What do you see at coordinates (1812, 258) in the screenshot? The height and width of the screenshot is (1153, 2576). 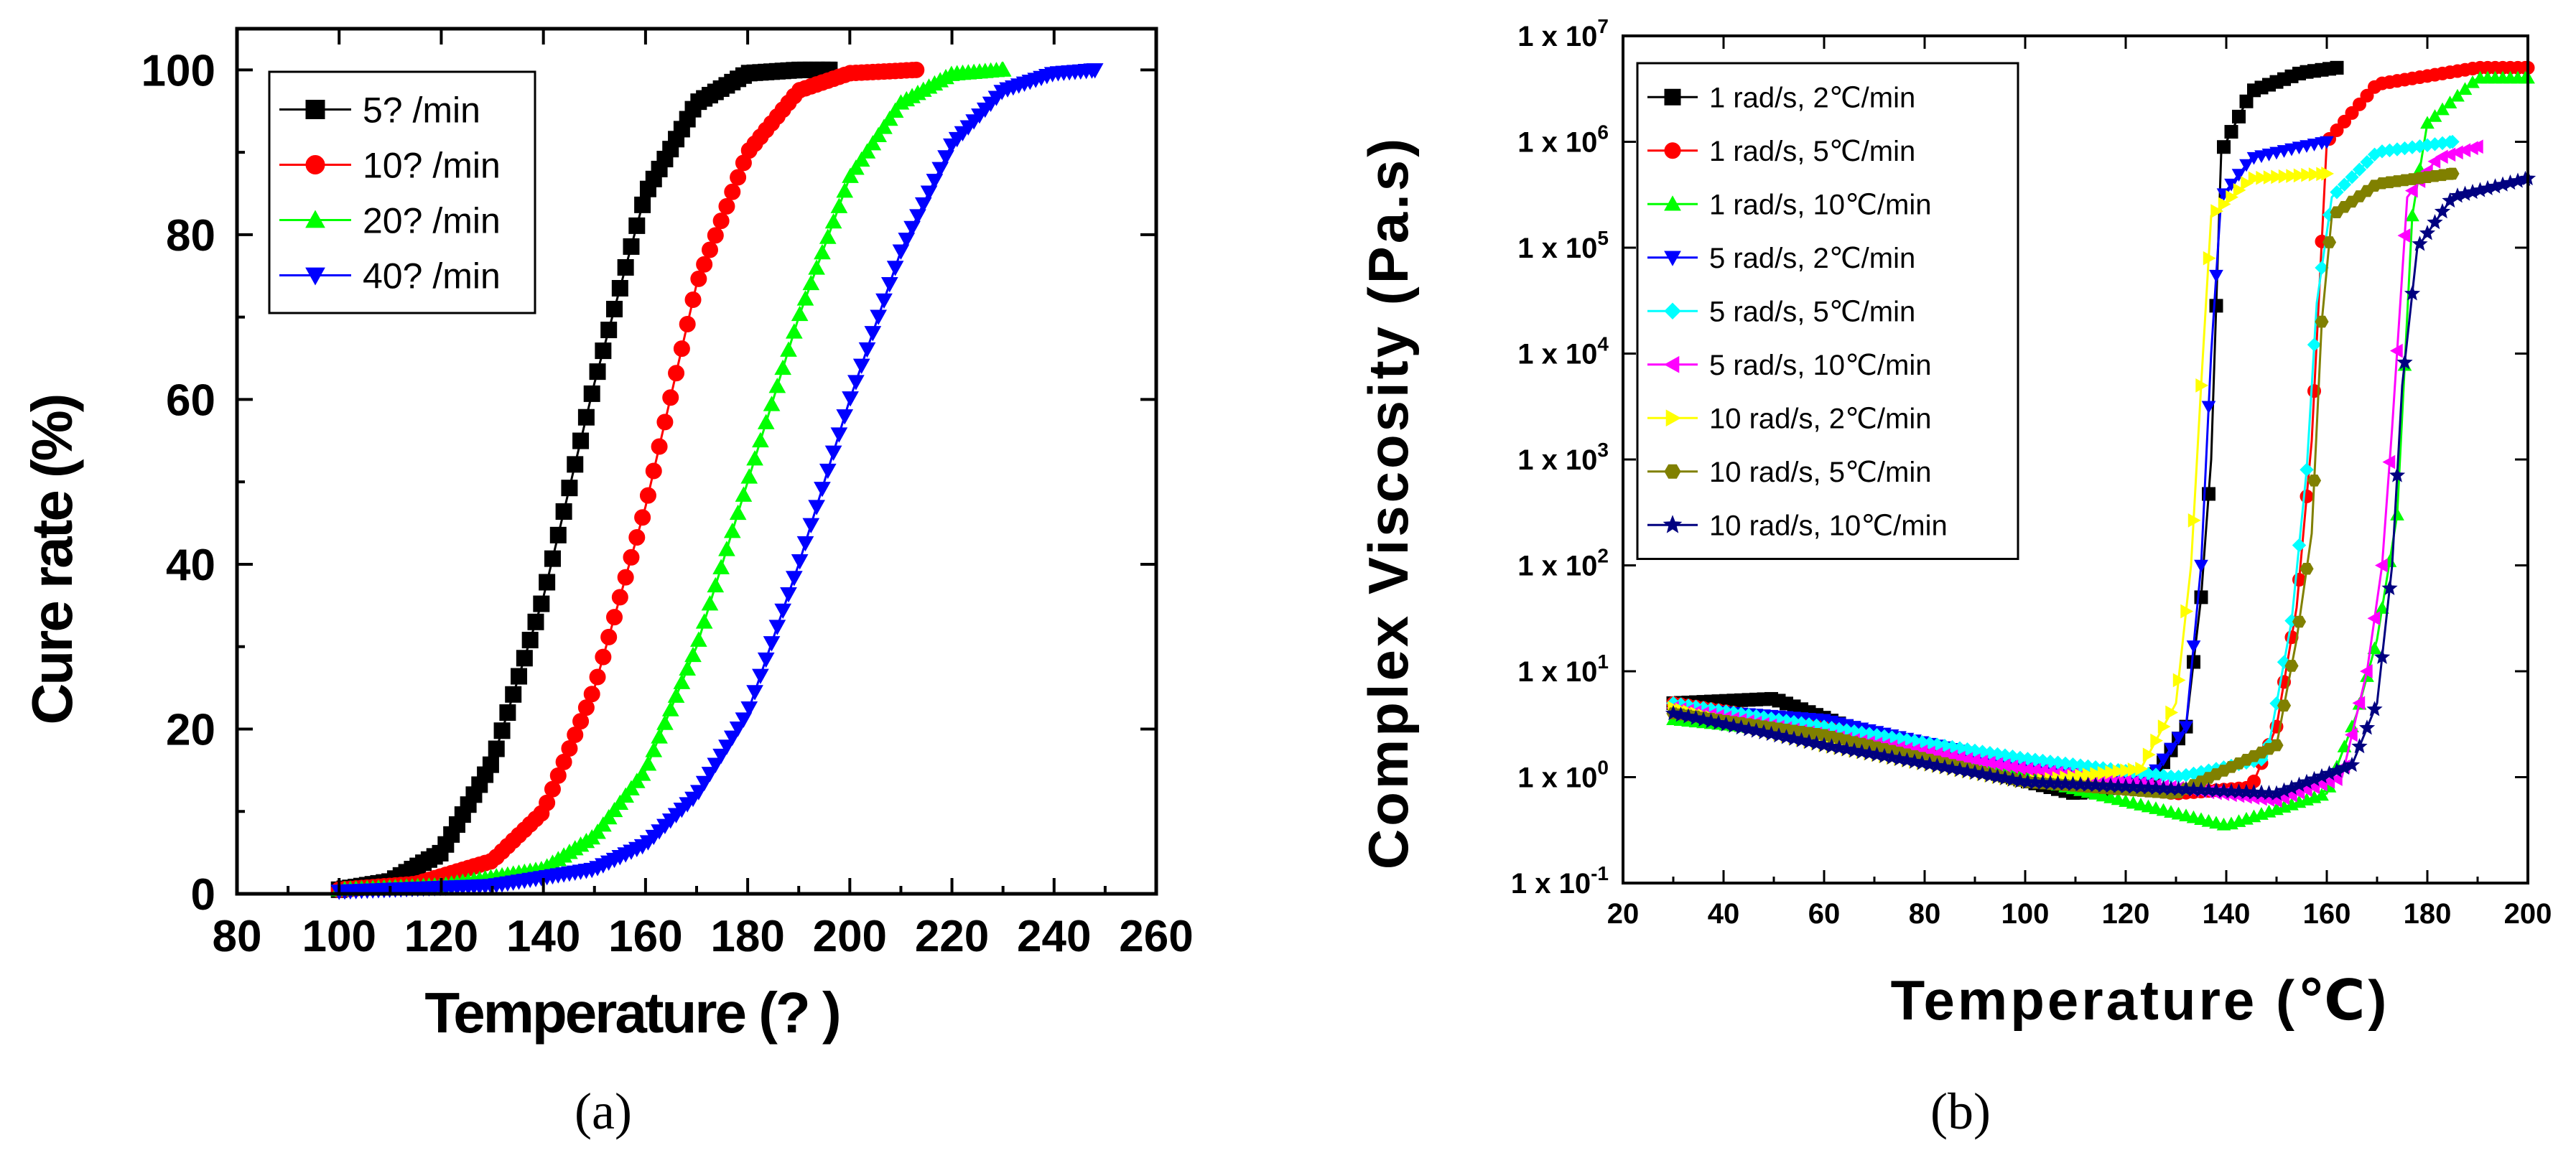 I see `legend-label: 5 rad/s, 2℃/min` at bounding box center [1812, 258].